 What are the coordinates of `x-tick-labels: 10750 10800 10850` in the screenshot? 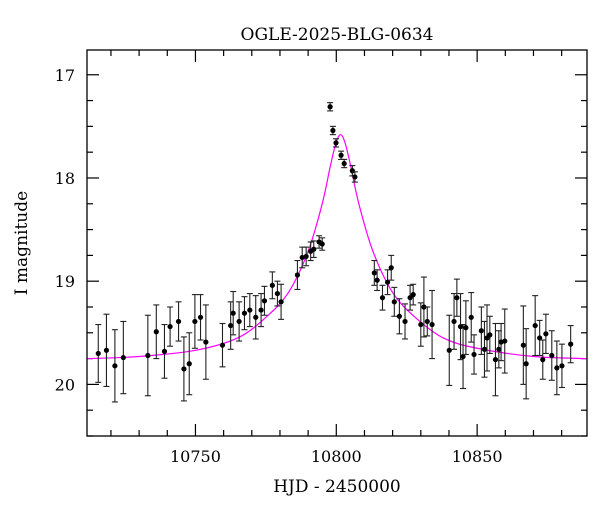 It's located at (336, 456).